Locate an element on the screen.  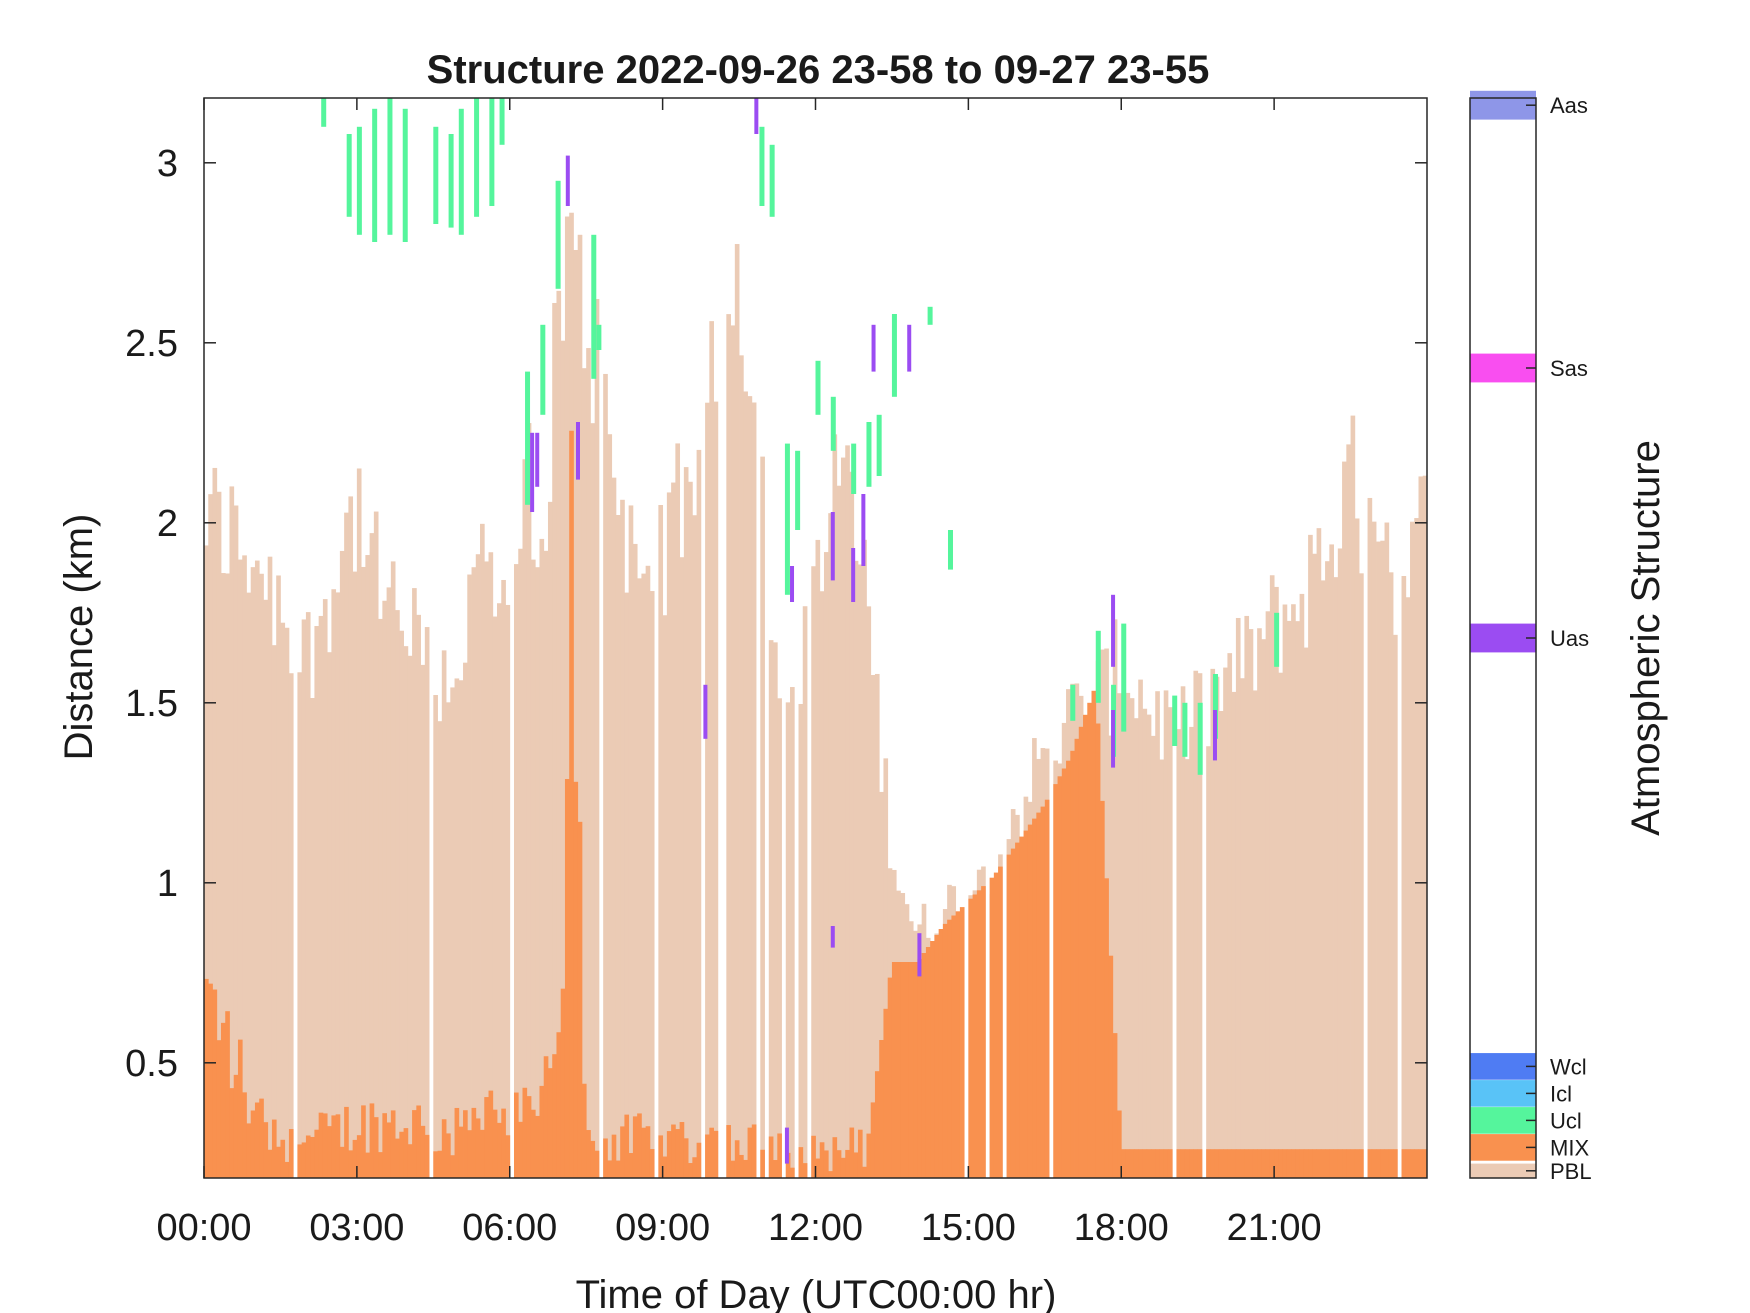
x-axis-label: Time of Day (UTC00:00 hr) is located at coordinates (816, 1293).